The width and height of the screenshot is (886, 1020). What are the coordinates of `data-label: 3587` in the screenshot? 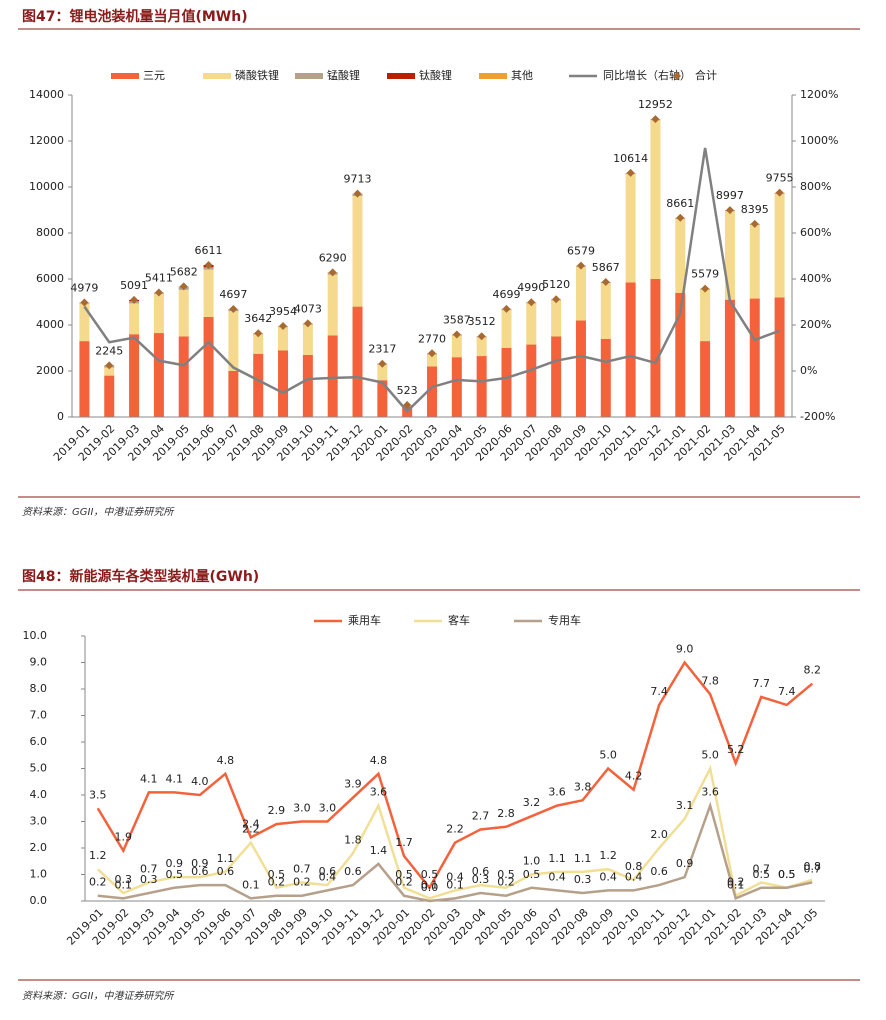 It's located at (457, 319).